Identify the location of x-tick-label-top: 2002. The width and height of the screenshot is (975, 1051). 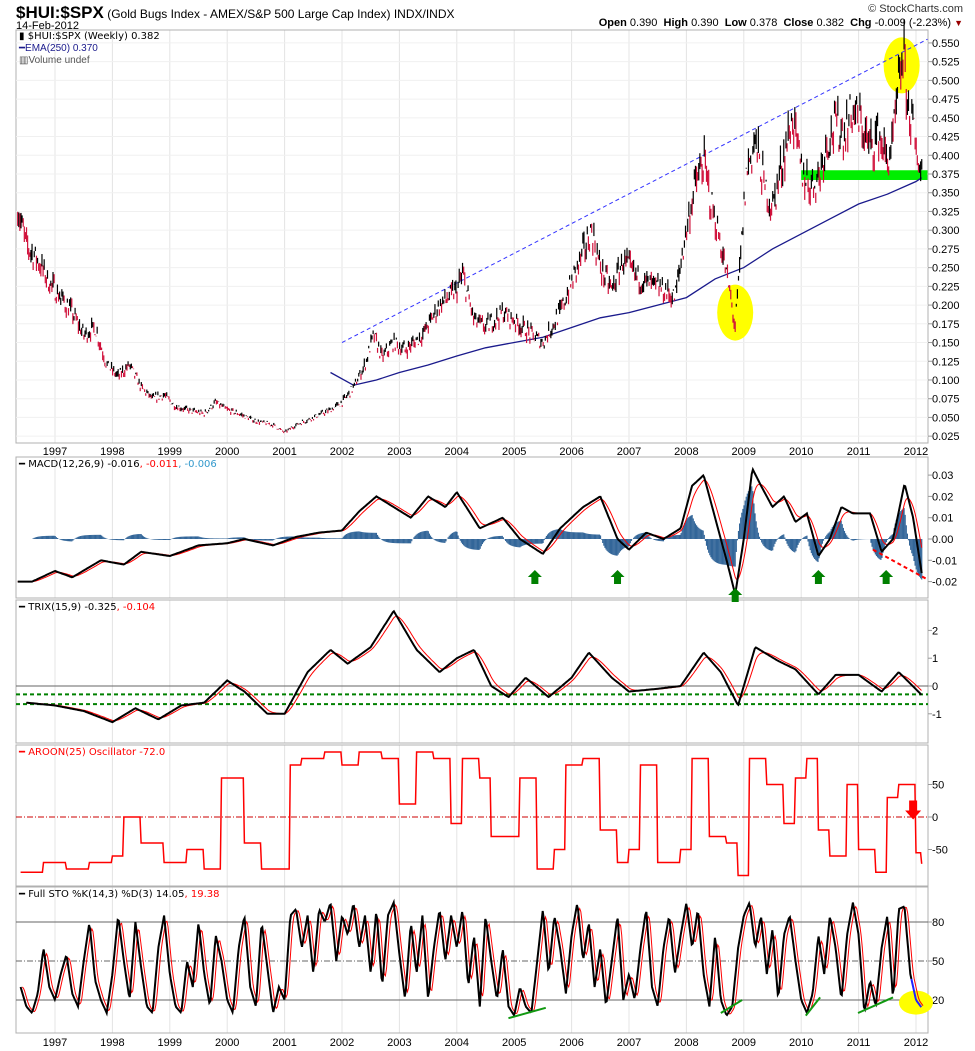
(342, 452).